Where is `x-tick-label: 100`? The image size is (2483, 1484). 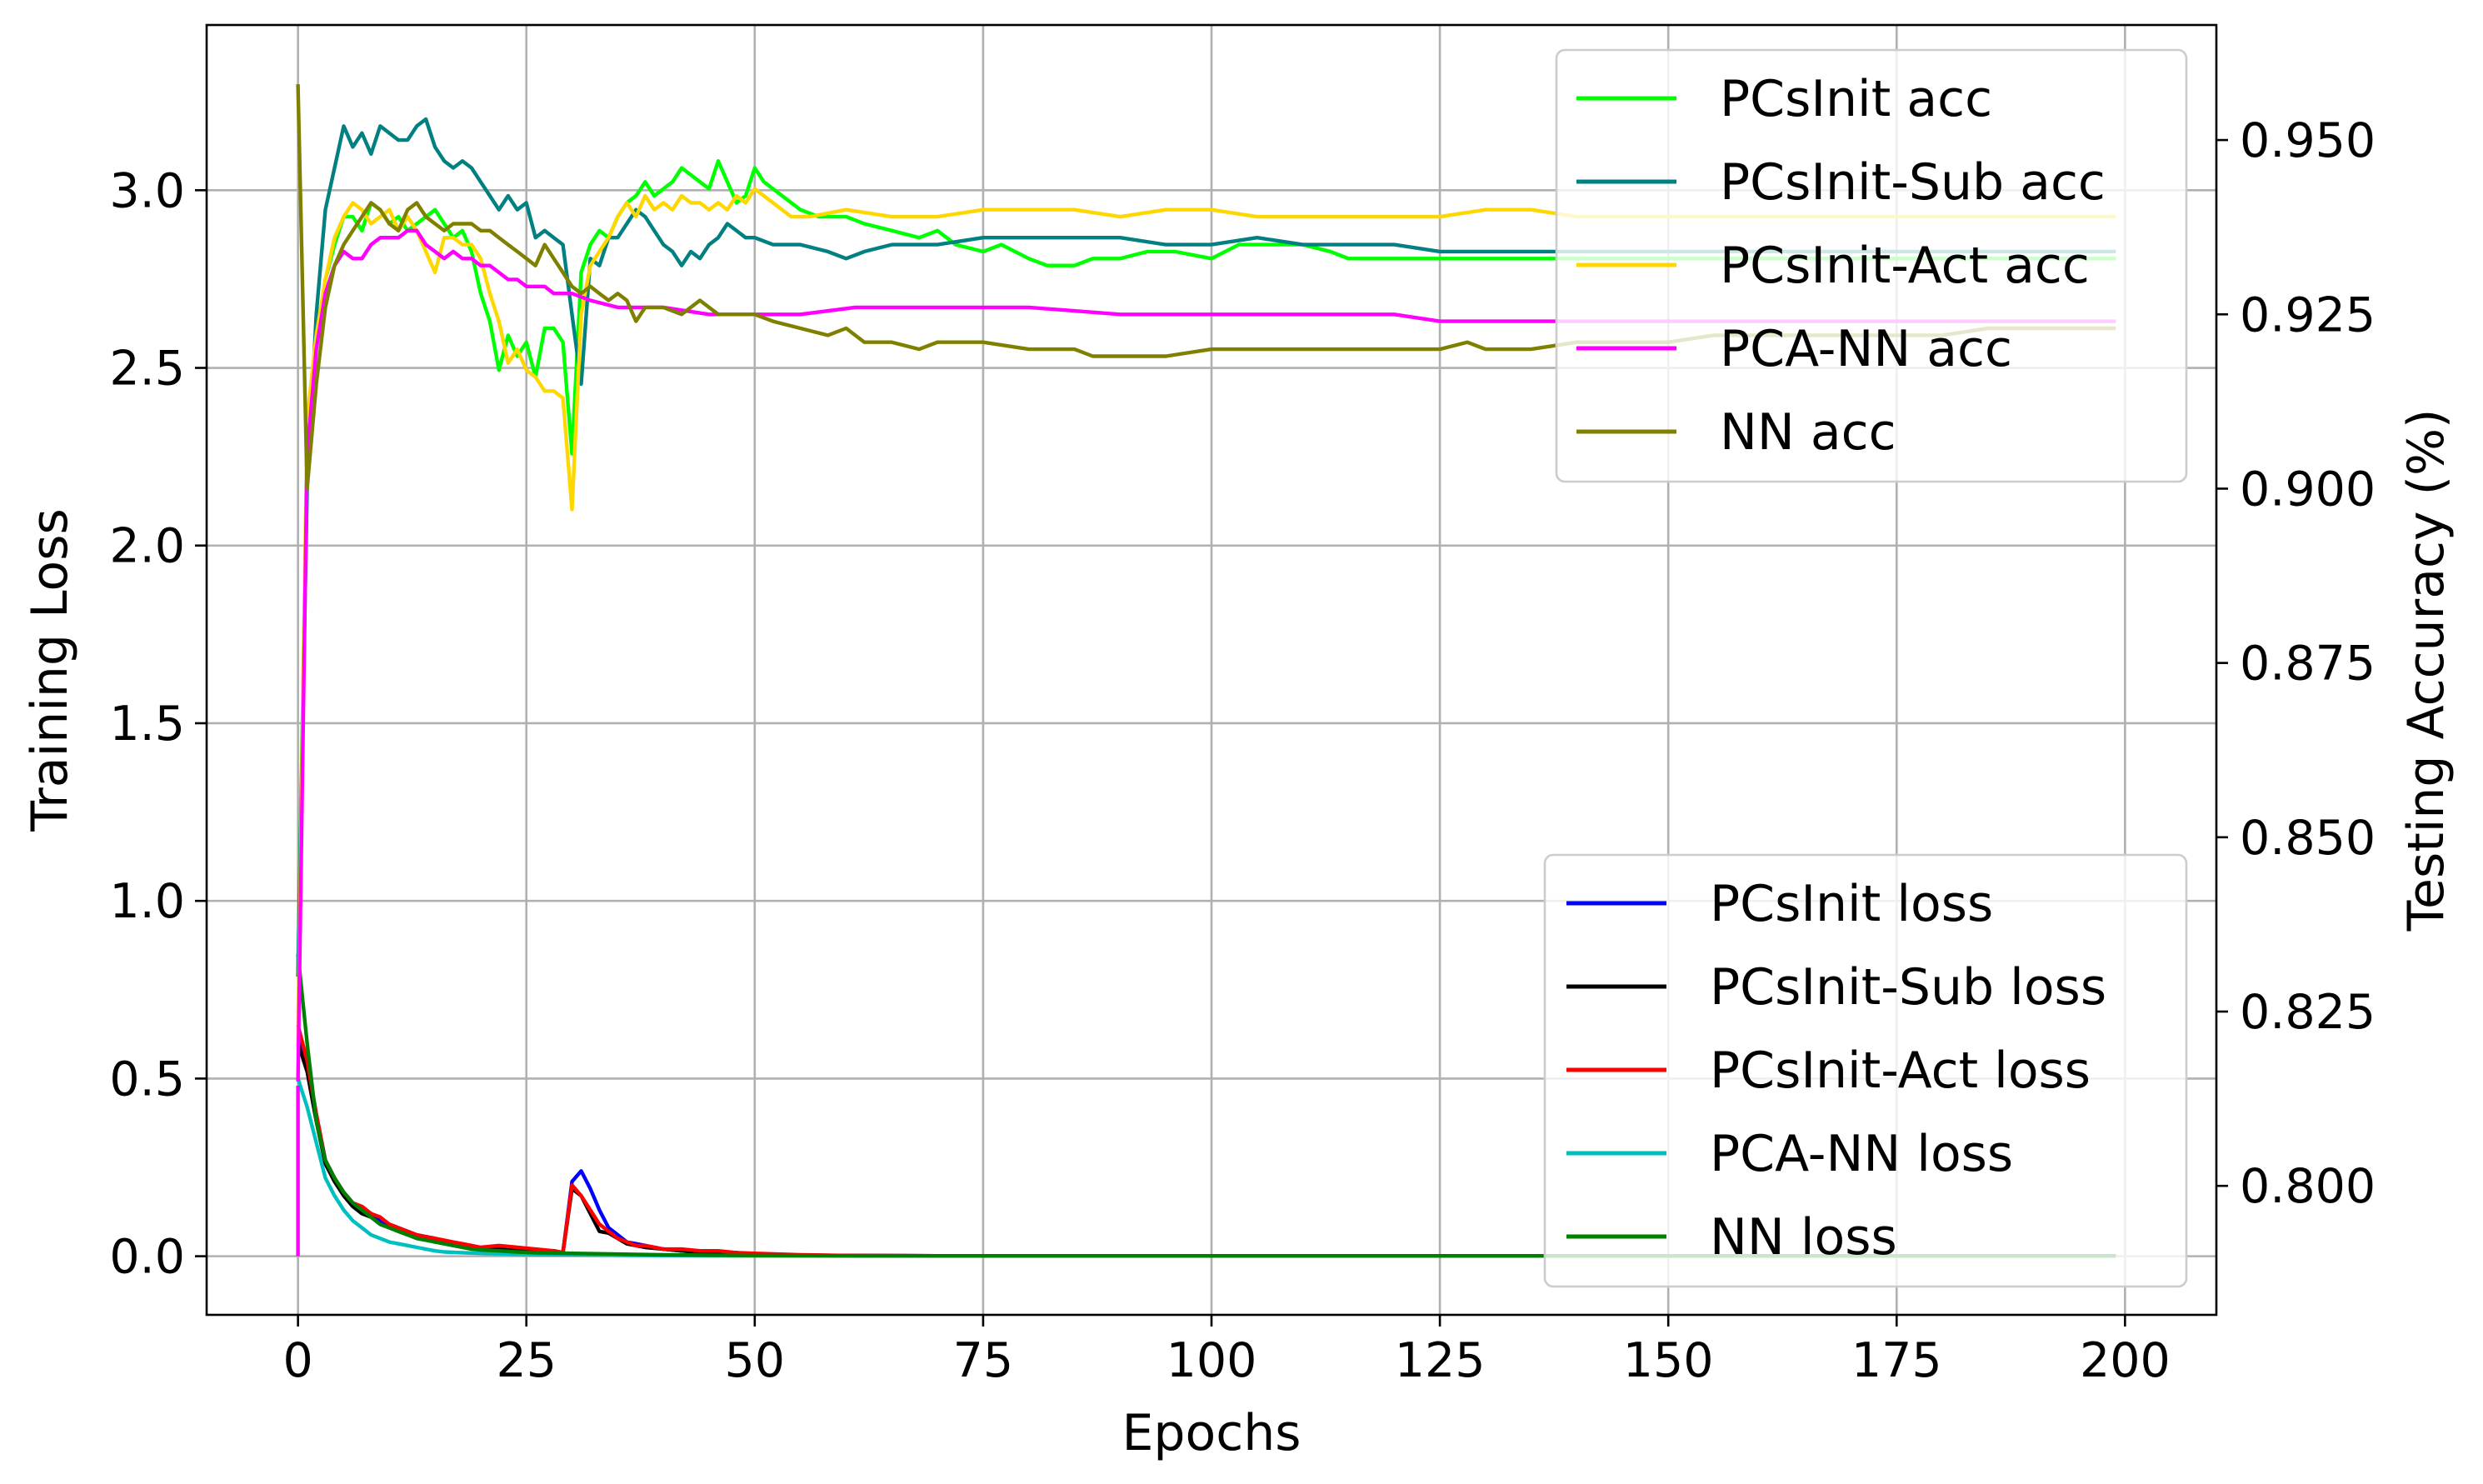 x-tick-label: 100 is located at coordinates (1212, 1360).